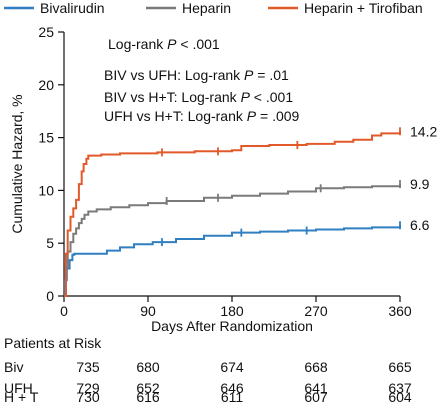  I want to click on risk-cell: 668, so click(316, 367).